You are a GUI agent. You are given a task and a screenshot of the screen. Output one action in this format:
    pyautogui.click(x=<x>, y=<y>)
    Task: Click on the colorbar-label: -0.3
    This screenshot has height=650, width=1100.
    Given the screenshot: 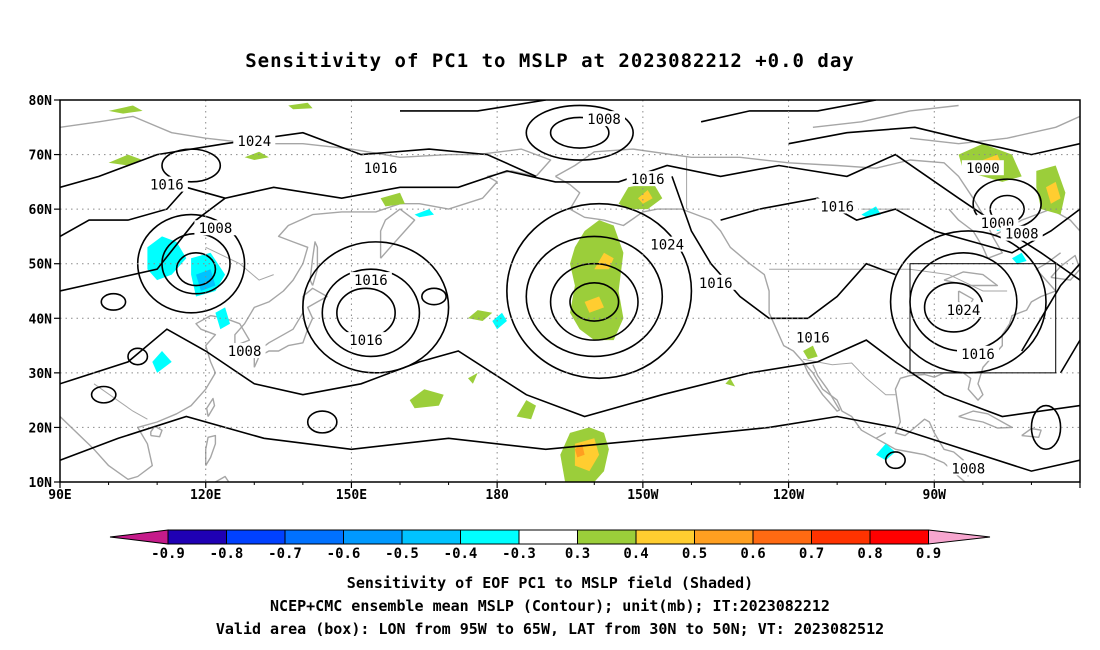 What is the action you would take?
    pyautogui.click(x=519, y=554)
    